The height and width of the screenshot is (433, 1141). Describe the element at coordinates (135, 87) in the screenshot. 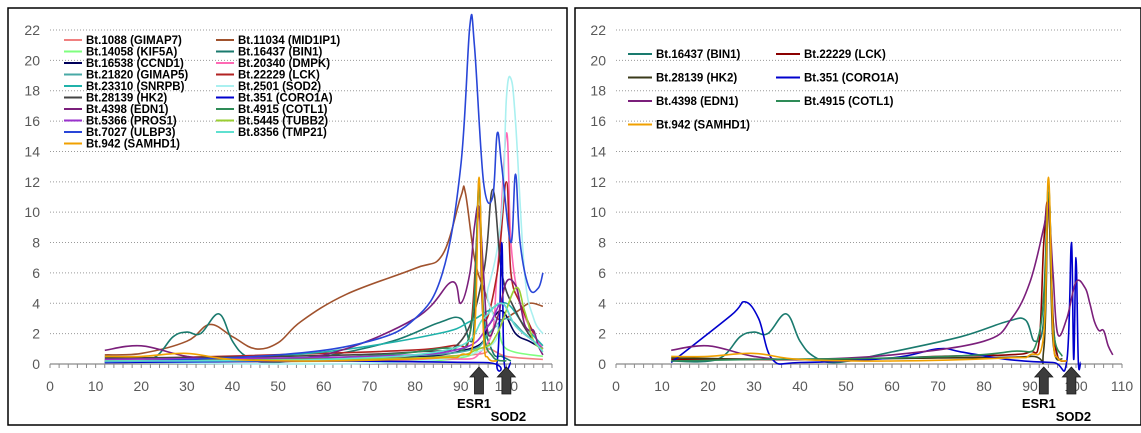

I see `legend-label: Bt.23310 (SNRPB)` at that location.